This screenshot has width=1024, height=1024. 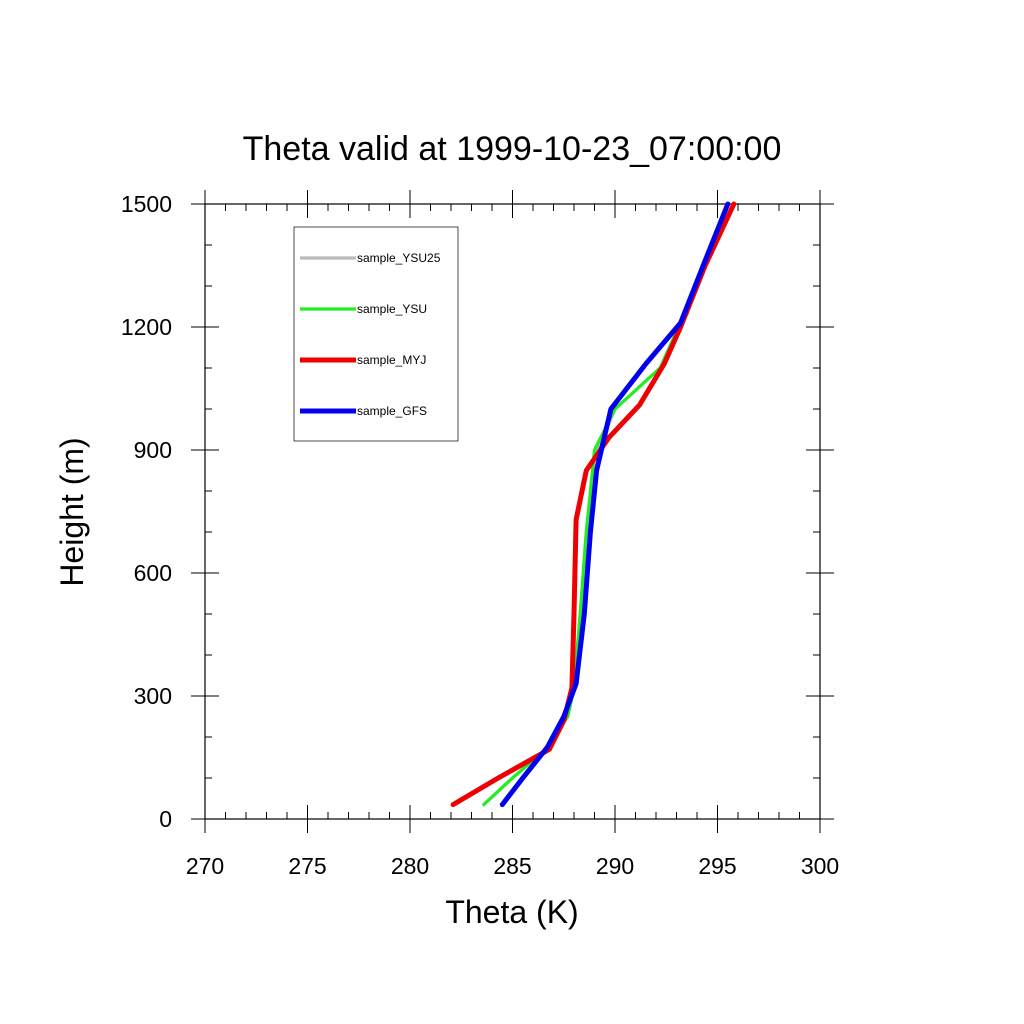 I want to click on chart-title: Theta valid at 1999-10-23_07:00:00, so click(x=512, y=149).